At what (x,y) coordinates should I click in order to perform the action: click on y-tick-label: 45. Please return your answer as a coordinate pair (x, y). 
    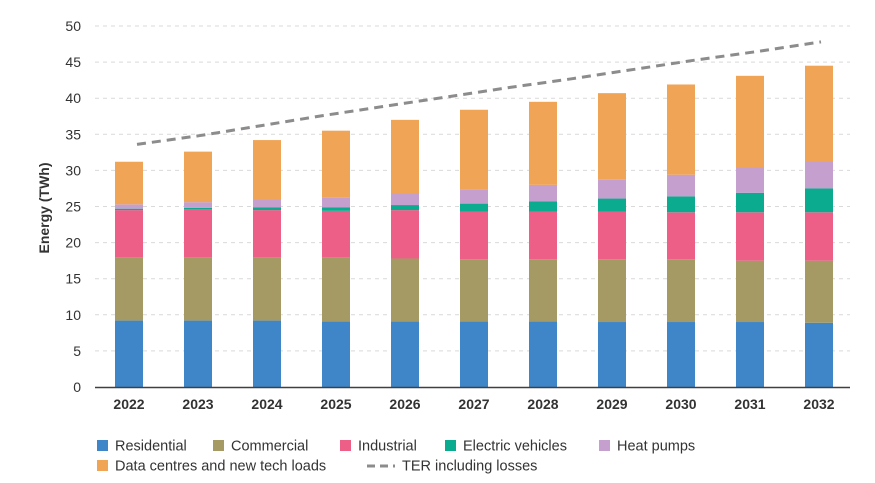
    Looking at the image, I should click on (73, 62).